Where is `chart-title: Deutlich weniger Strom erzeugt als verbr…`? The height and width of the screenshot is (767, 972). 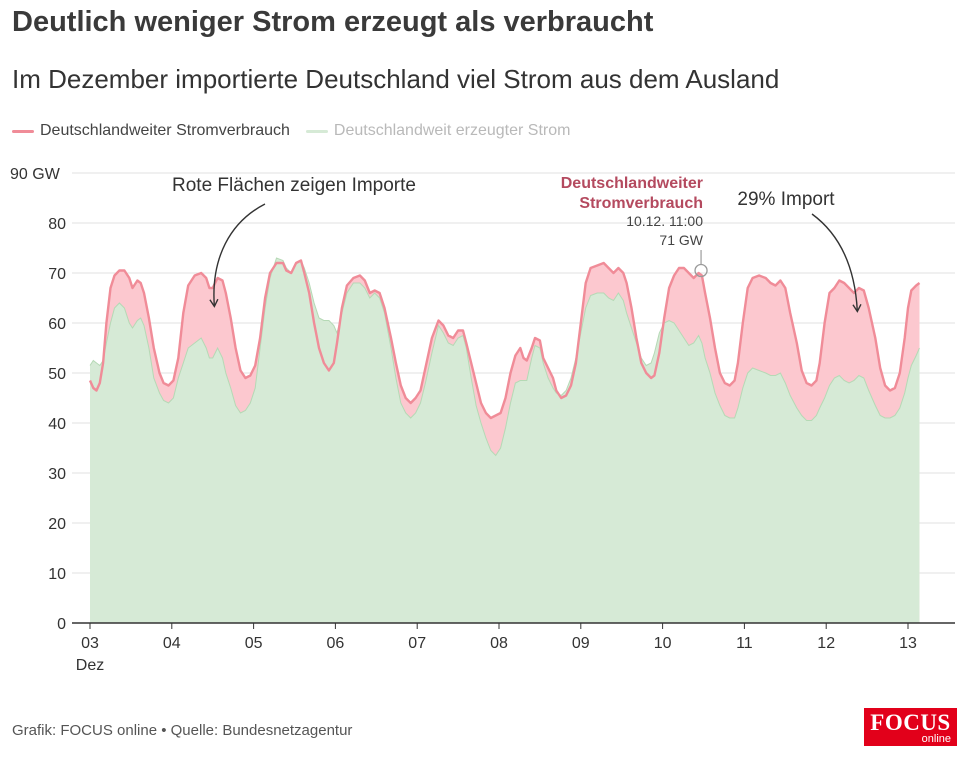 chart-title: Deutlich weniger Strom erzeugt als verbr… is located at coordinates (333, 22).